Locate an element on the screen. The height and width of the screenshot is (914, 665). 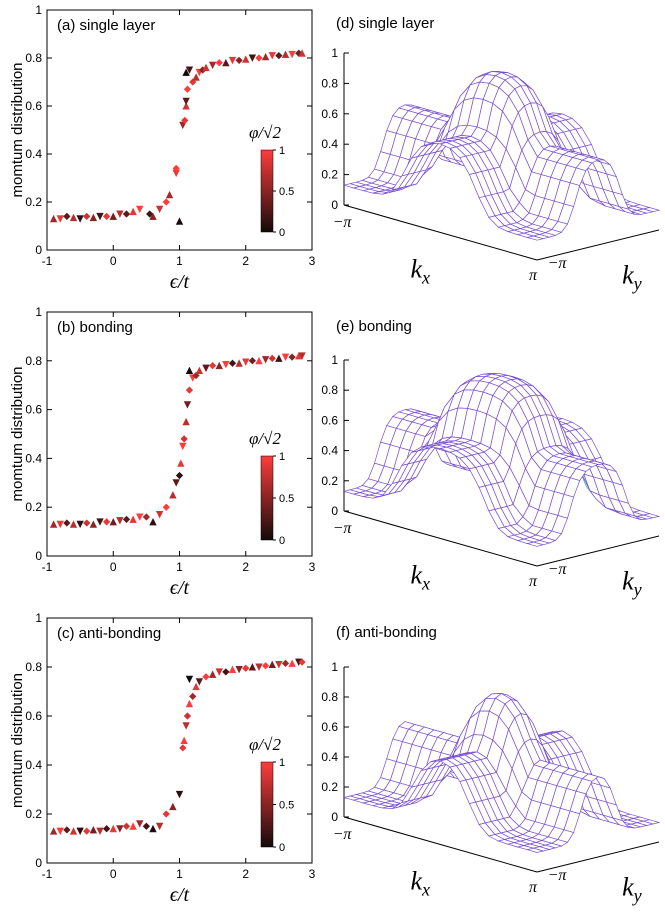
ky-min-label: −π is located at coordinates (558, 875).